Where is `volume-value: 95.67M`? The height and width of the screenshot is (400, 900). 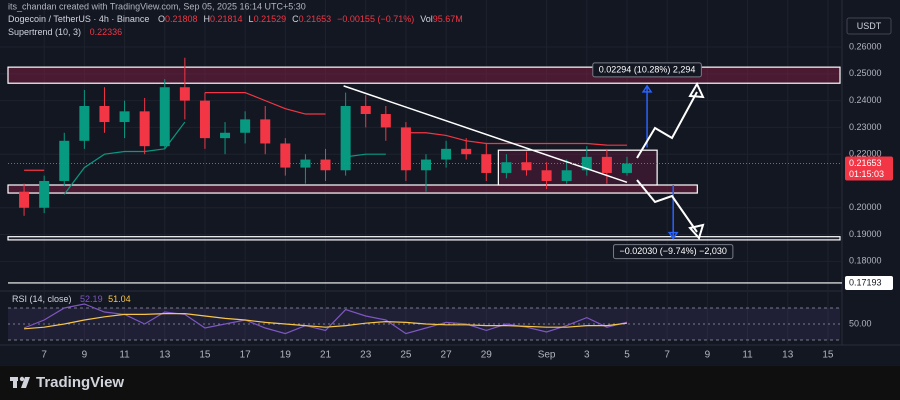 volume-value: 95.67M is located at coordinates (448, 19).